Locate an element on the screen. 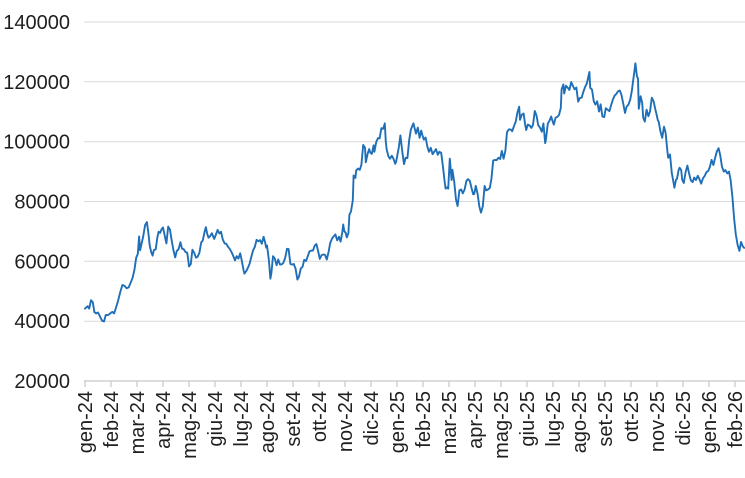 This screenshot has width=745, height=478. y-axis-labels: 140000 120000 100000 80000 60000 40000 20000 is located at coordinates (36, 202).